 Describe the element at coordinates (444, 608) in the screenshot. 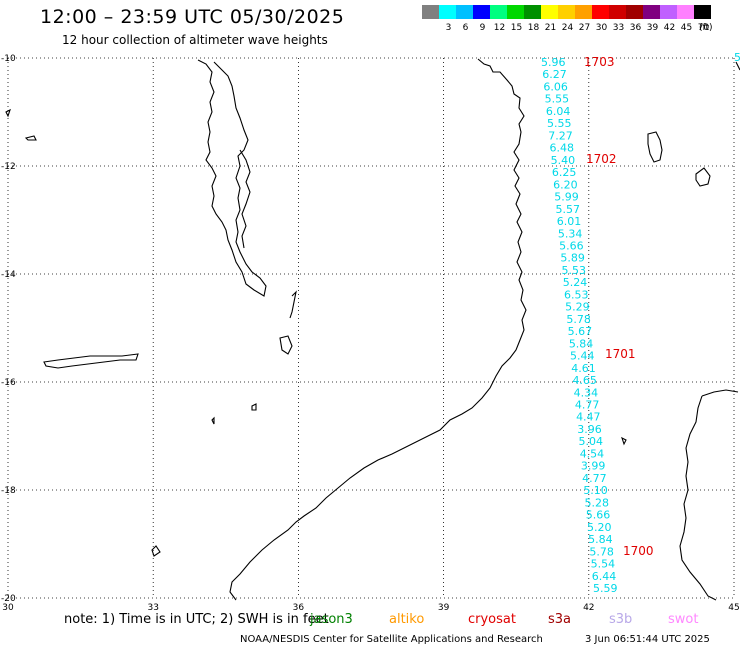

I see `lon-tick-label: 39` at that location.